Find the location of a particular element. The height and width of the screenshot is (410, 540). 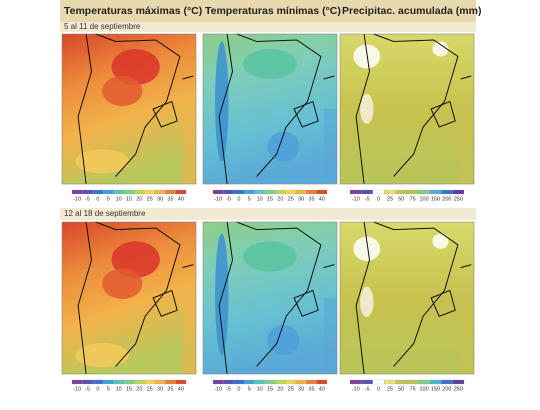

colorbar-label: 50 is located at coordinates (401, 389).